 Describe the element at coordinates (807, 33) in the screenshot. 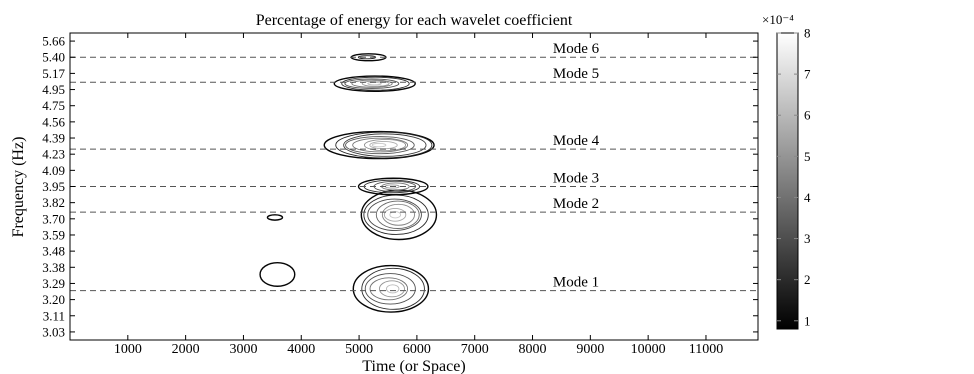

I see `colorbar-tick-label: 8` at that location.